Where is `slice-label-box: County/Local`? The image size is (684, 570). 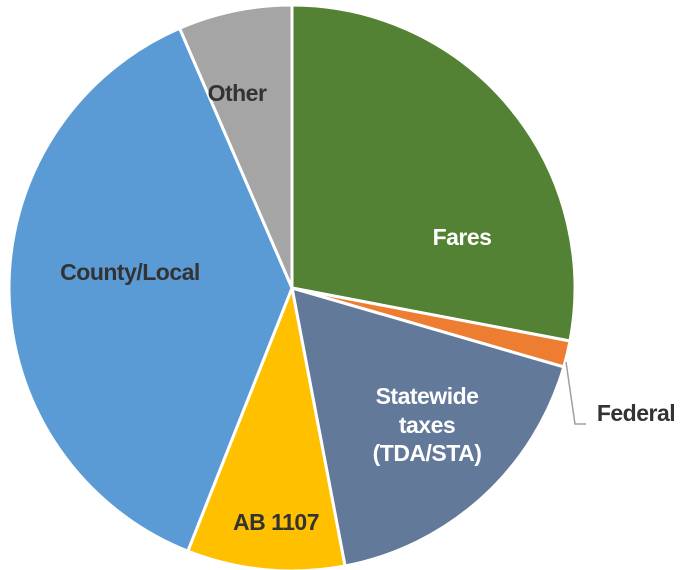
slice-label-box: County/Local is located at coordinates (130, 271).